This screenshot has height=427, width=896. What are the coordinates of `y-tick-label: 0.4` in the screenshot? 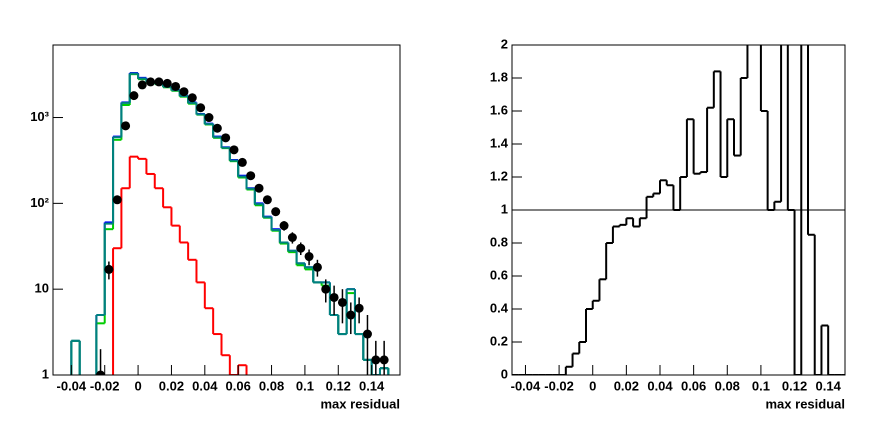 It's located at (499, 307).